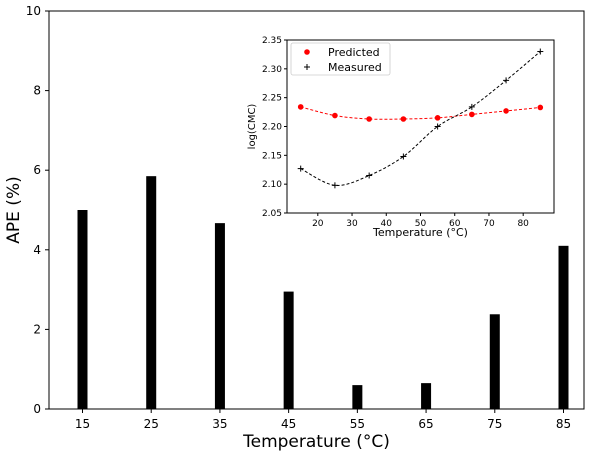  What do you see at coordinates (252, 127) in the screenshot?
I see `inset-y-axis-label: log(CMC)` at bounding box center [252, 127].